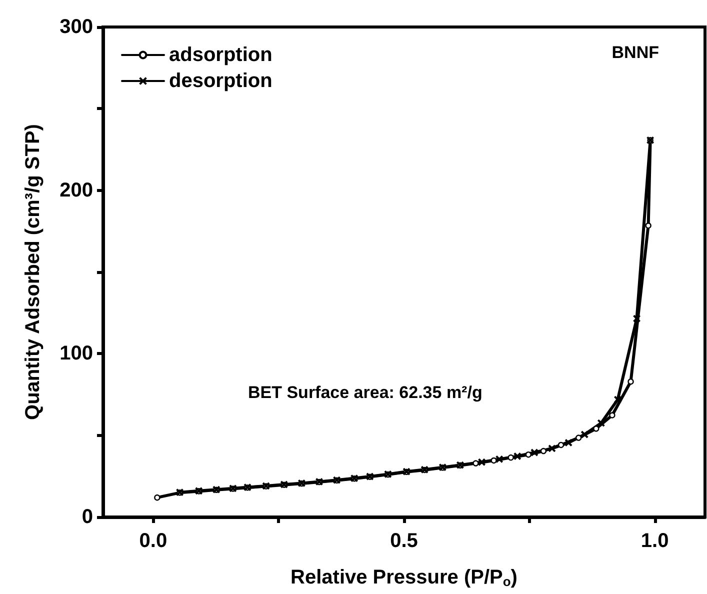  What do you see at coordinates (76, 353) in the screenshot?
I see `y-tick-label: 100` at bounding box center [76, 353].